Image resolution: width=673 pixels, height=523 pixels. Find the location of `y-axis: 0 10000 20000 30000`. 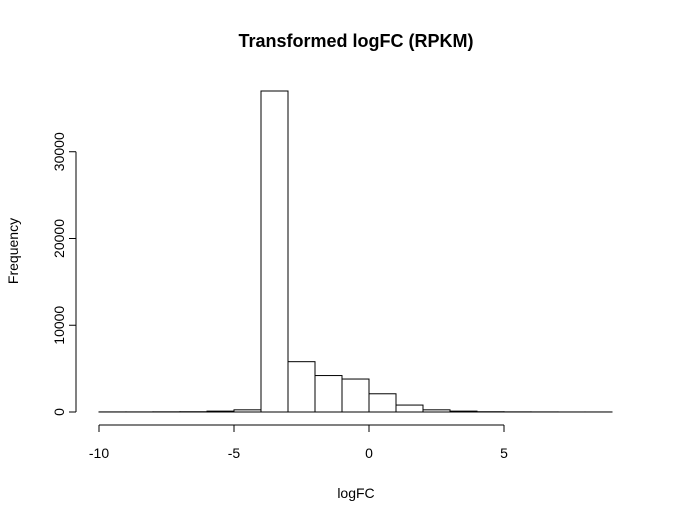

y-axis: 0 10000 20000 30000 is located at coordinates (64, 274).